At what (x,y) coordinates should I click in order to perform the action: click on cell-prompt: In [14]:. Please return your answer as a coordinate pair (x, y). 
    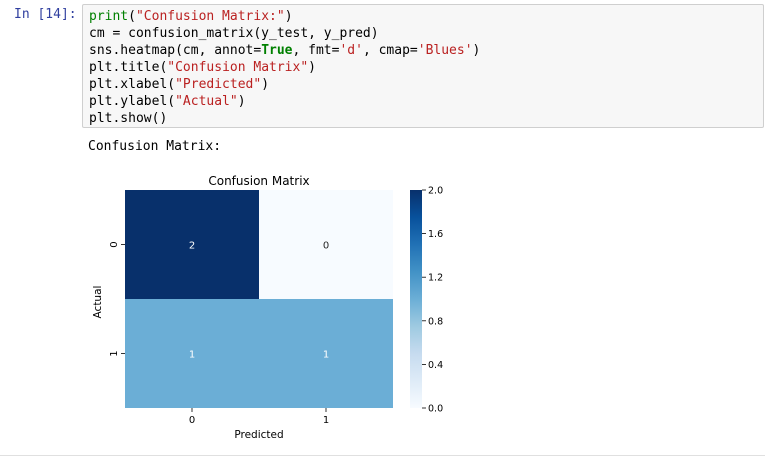
    Looking at the image, I should click on (45, 14).